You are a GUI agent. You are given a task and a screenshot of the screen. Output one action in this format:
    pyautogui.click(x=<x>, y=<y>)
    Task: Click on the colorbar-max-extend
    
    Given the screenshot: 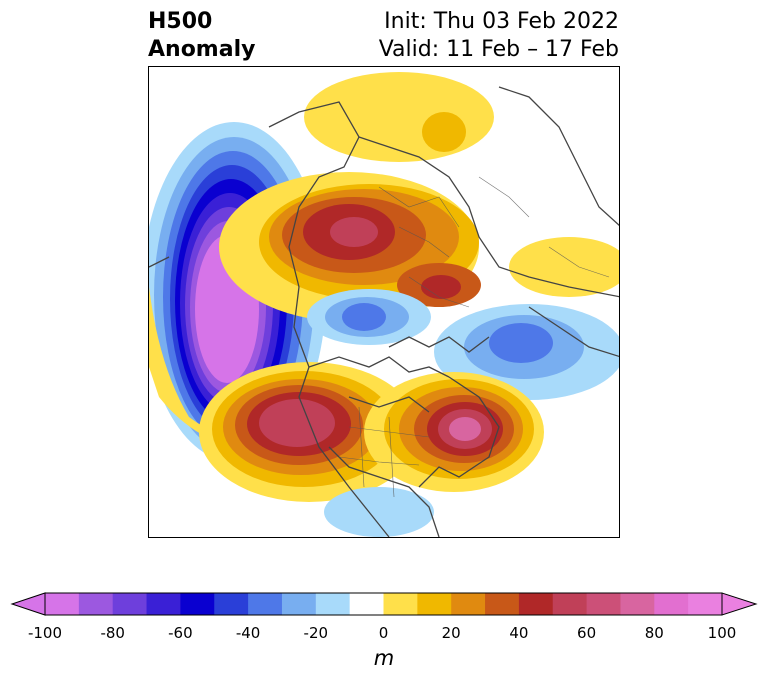 What is the action you would take?
    pyautogui.click(x=739, y=604)
    